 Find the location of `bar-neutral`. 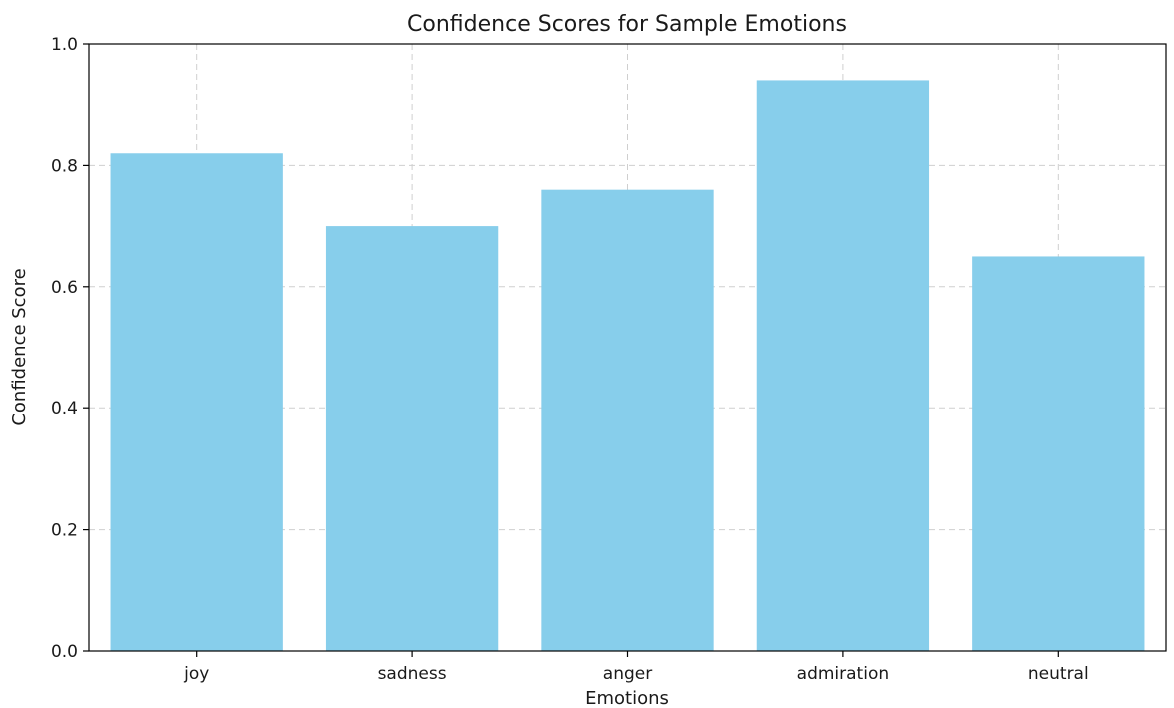

bar-neutral is located at coordinates (1058, 453).